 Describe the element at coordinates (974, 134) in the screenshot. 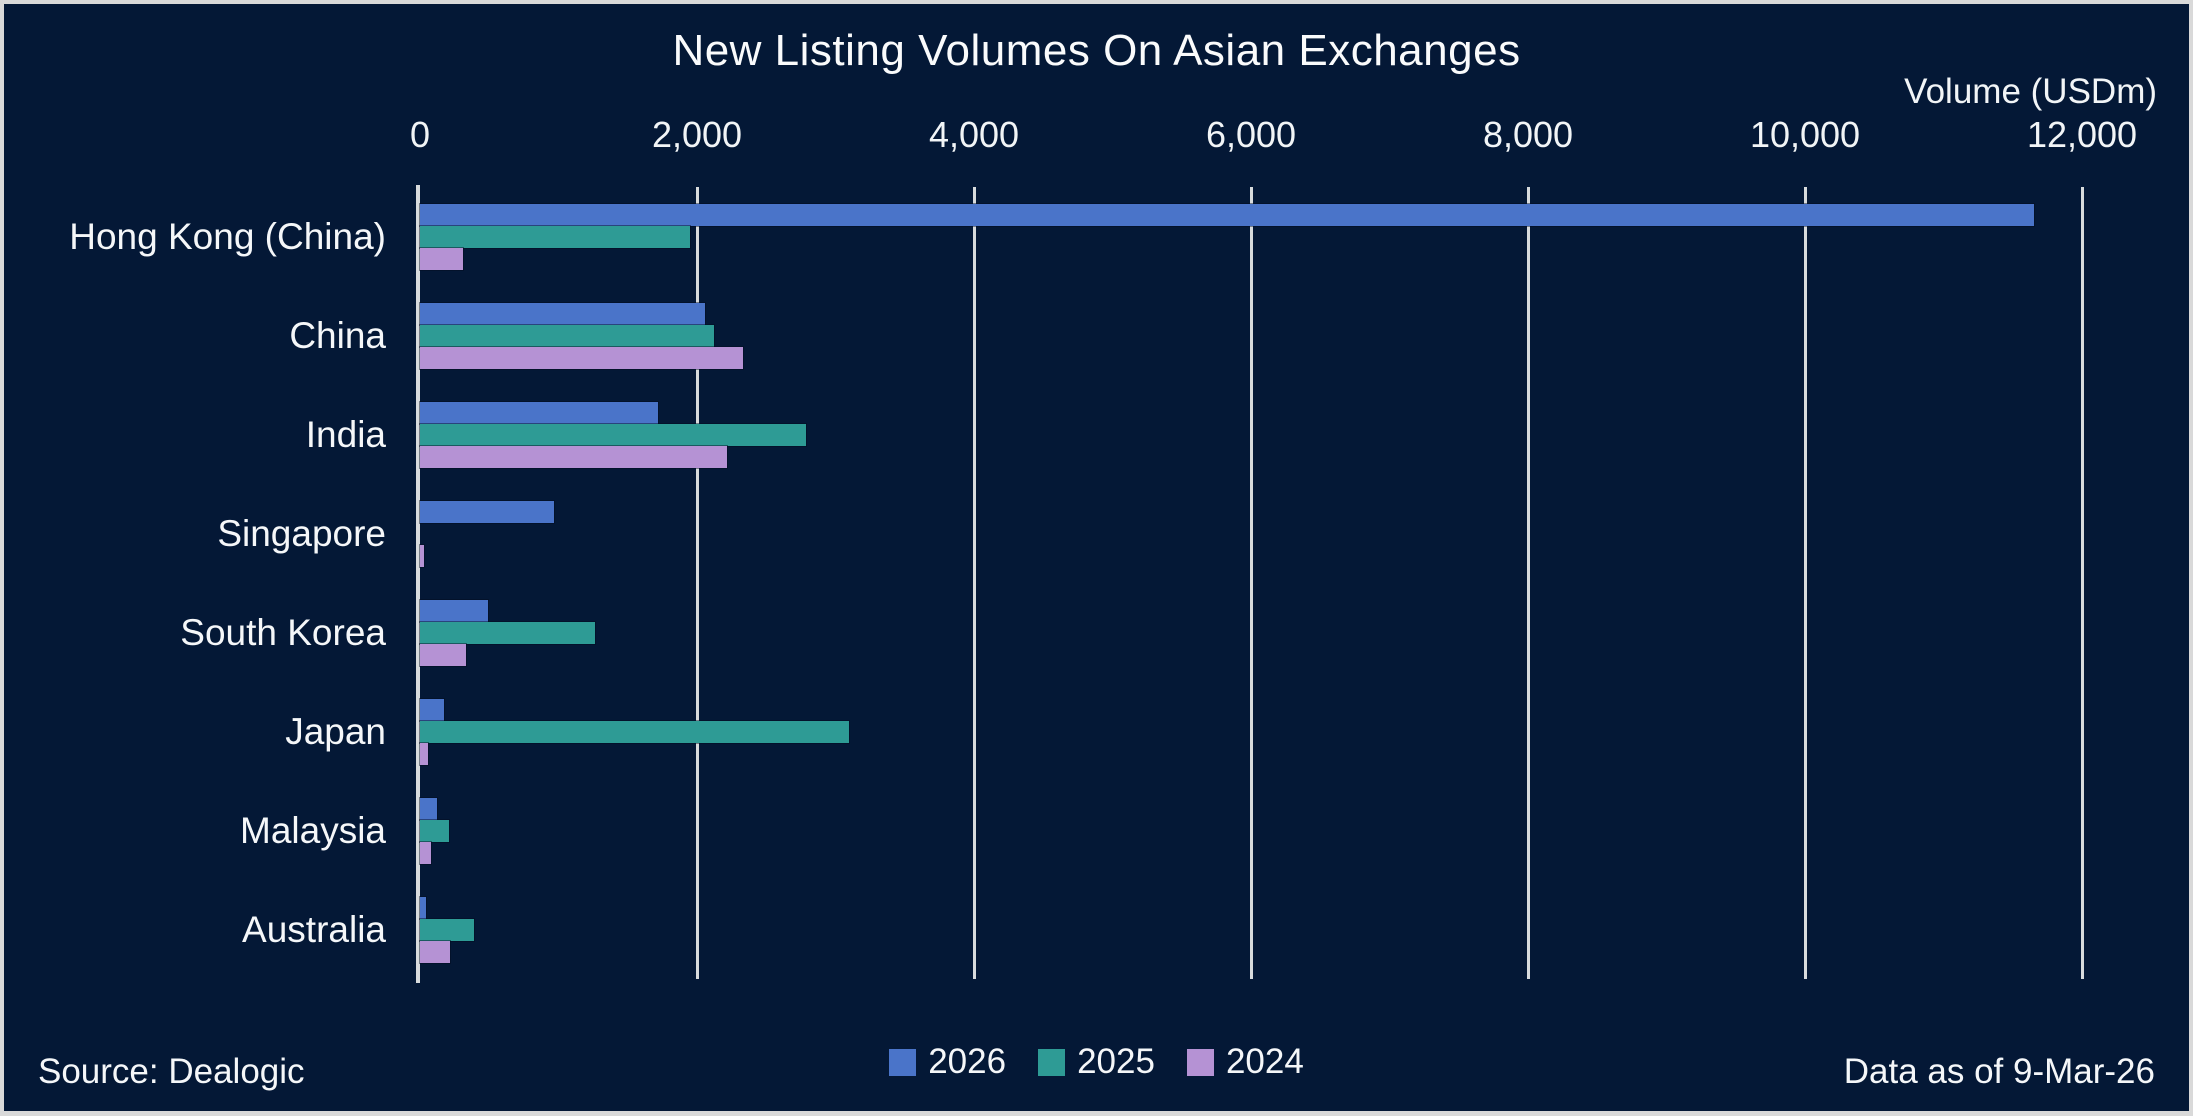

I see `x-tick-label-4000: 4,000` at that location.